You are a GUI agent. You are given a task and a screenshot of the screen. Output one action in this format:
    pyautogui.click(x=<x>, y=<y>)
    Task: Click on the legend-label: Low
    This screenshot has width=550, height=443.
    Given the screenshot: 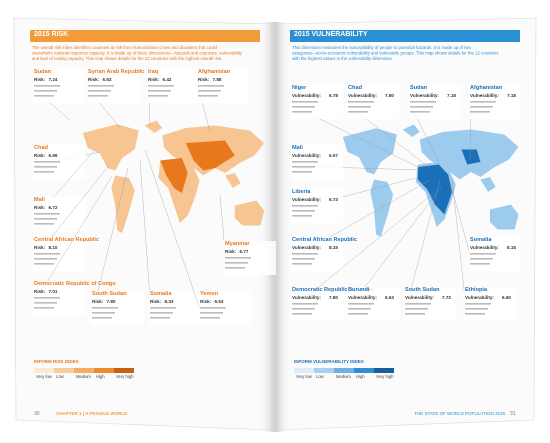 What is the action you would take?
    pyautogui.click(x=320, y=376)
    